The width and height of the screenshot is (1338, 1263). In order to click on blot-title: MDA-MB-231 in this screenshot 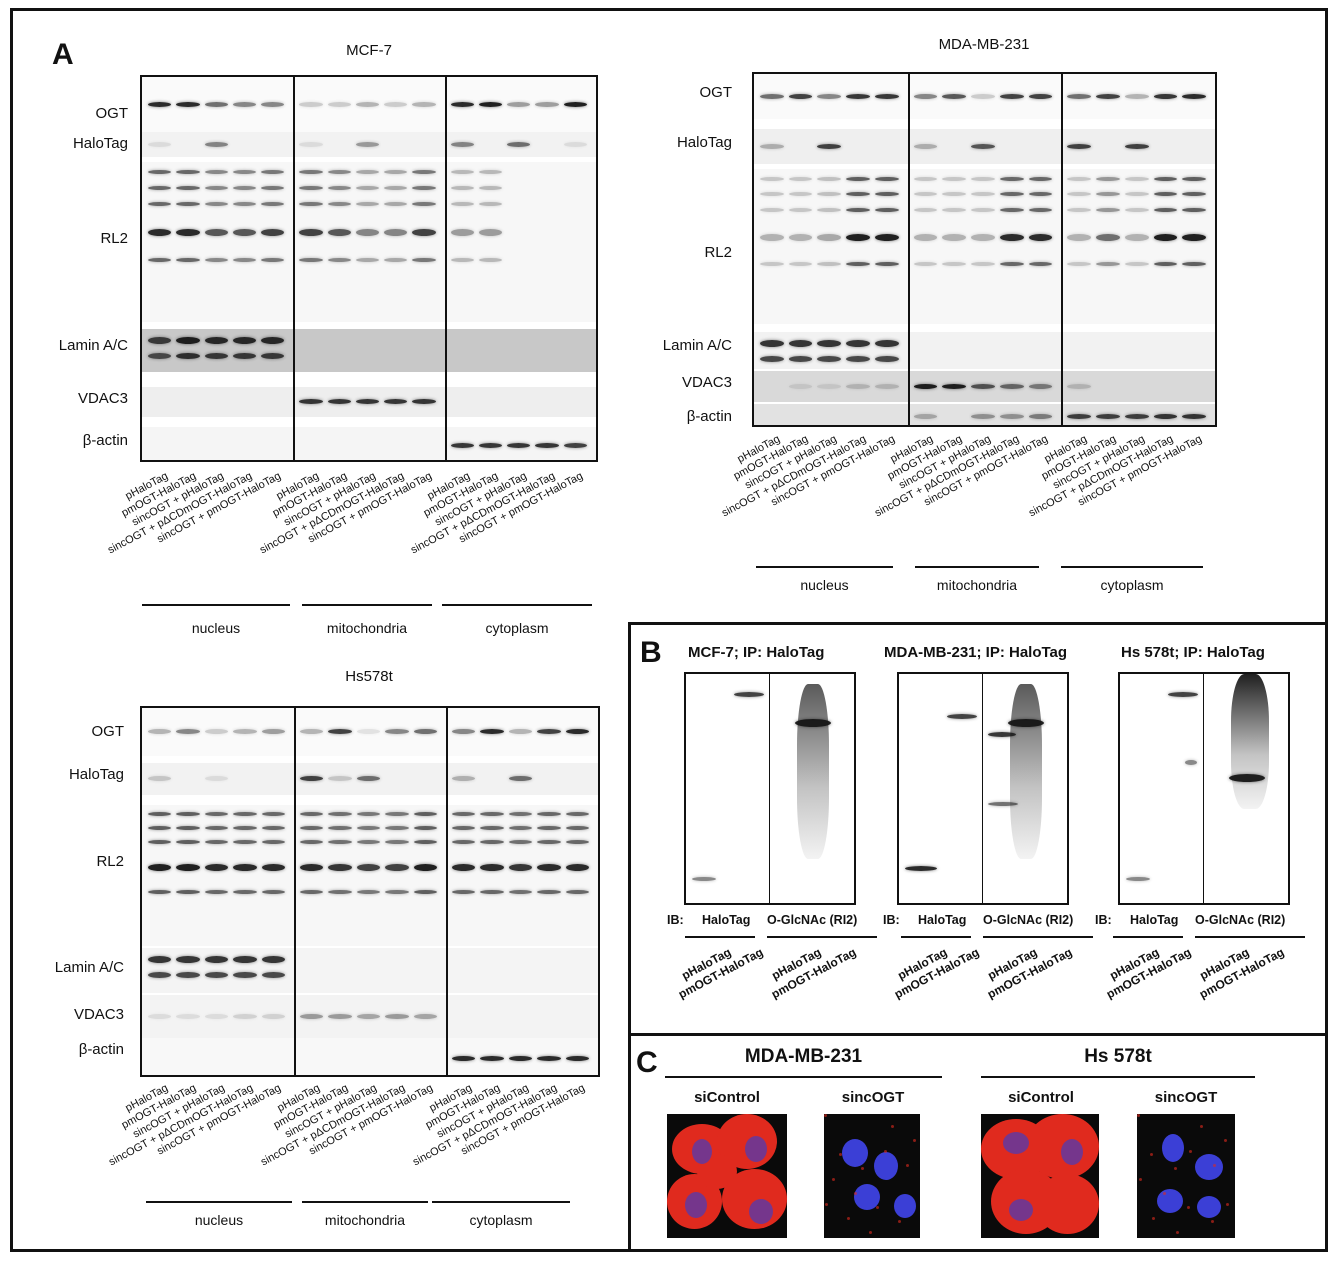, I will do `click(984, 44)`.